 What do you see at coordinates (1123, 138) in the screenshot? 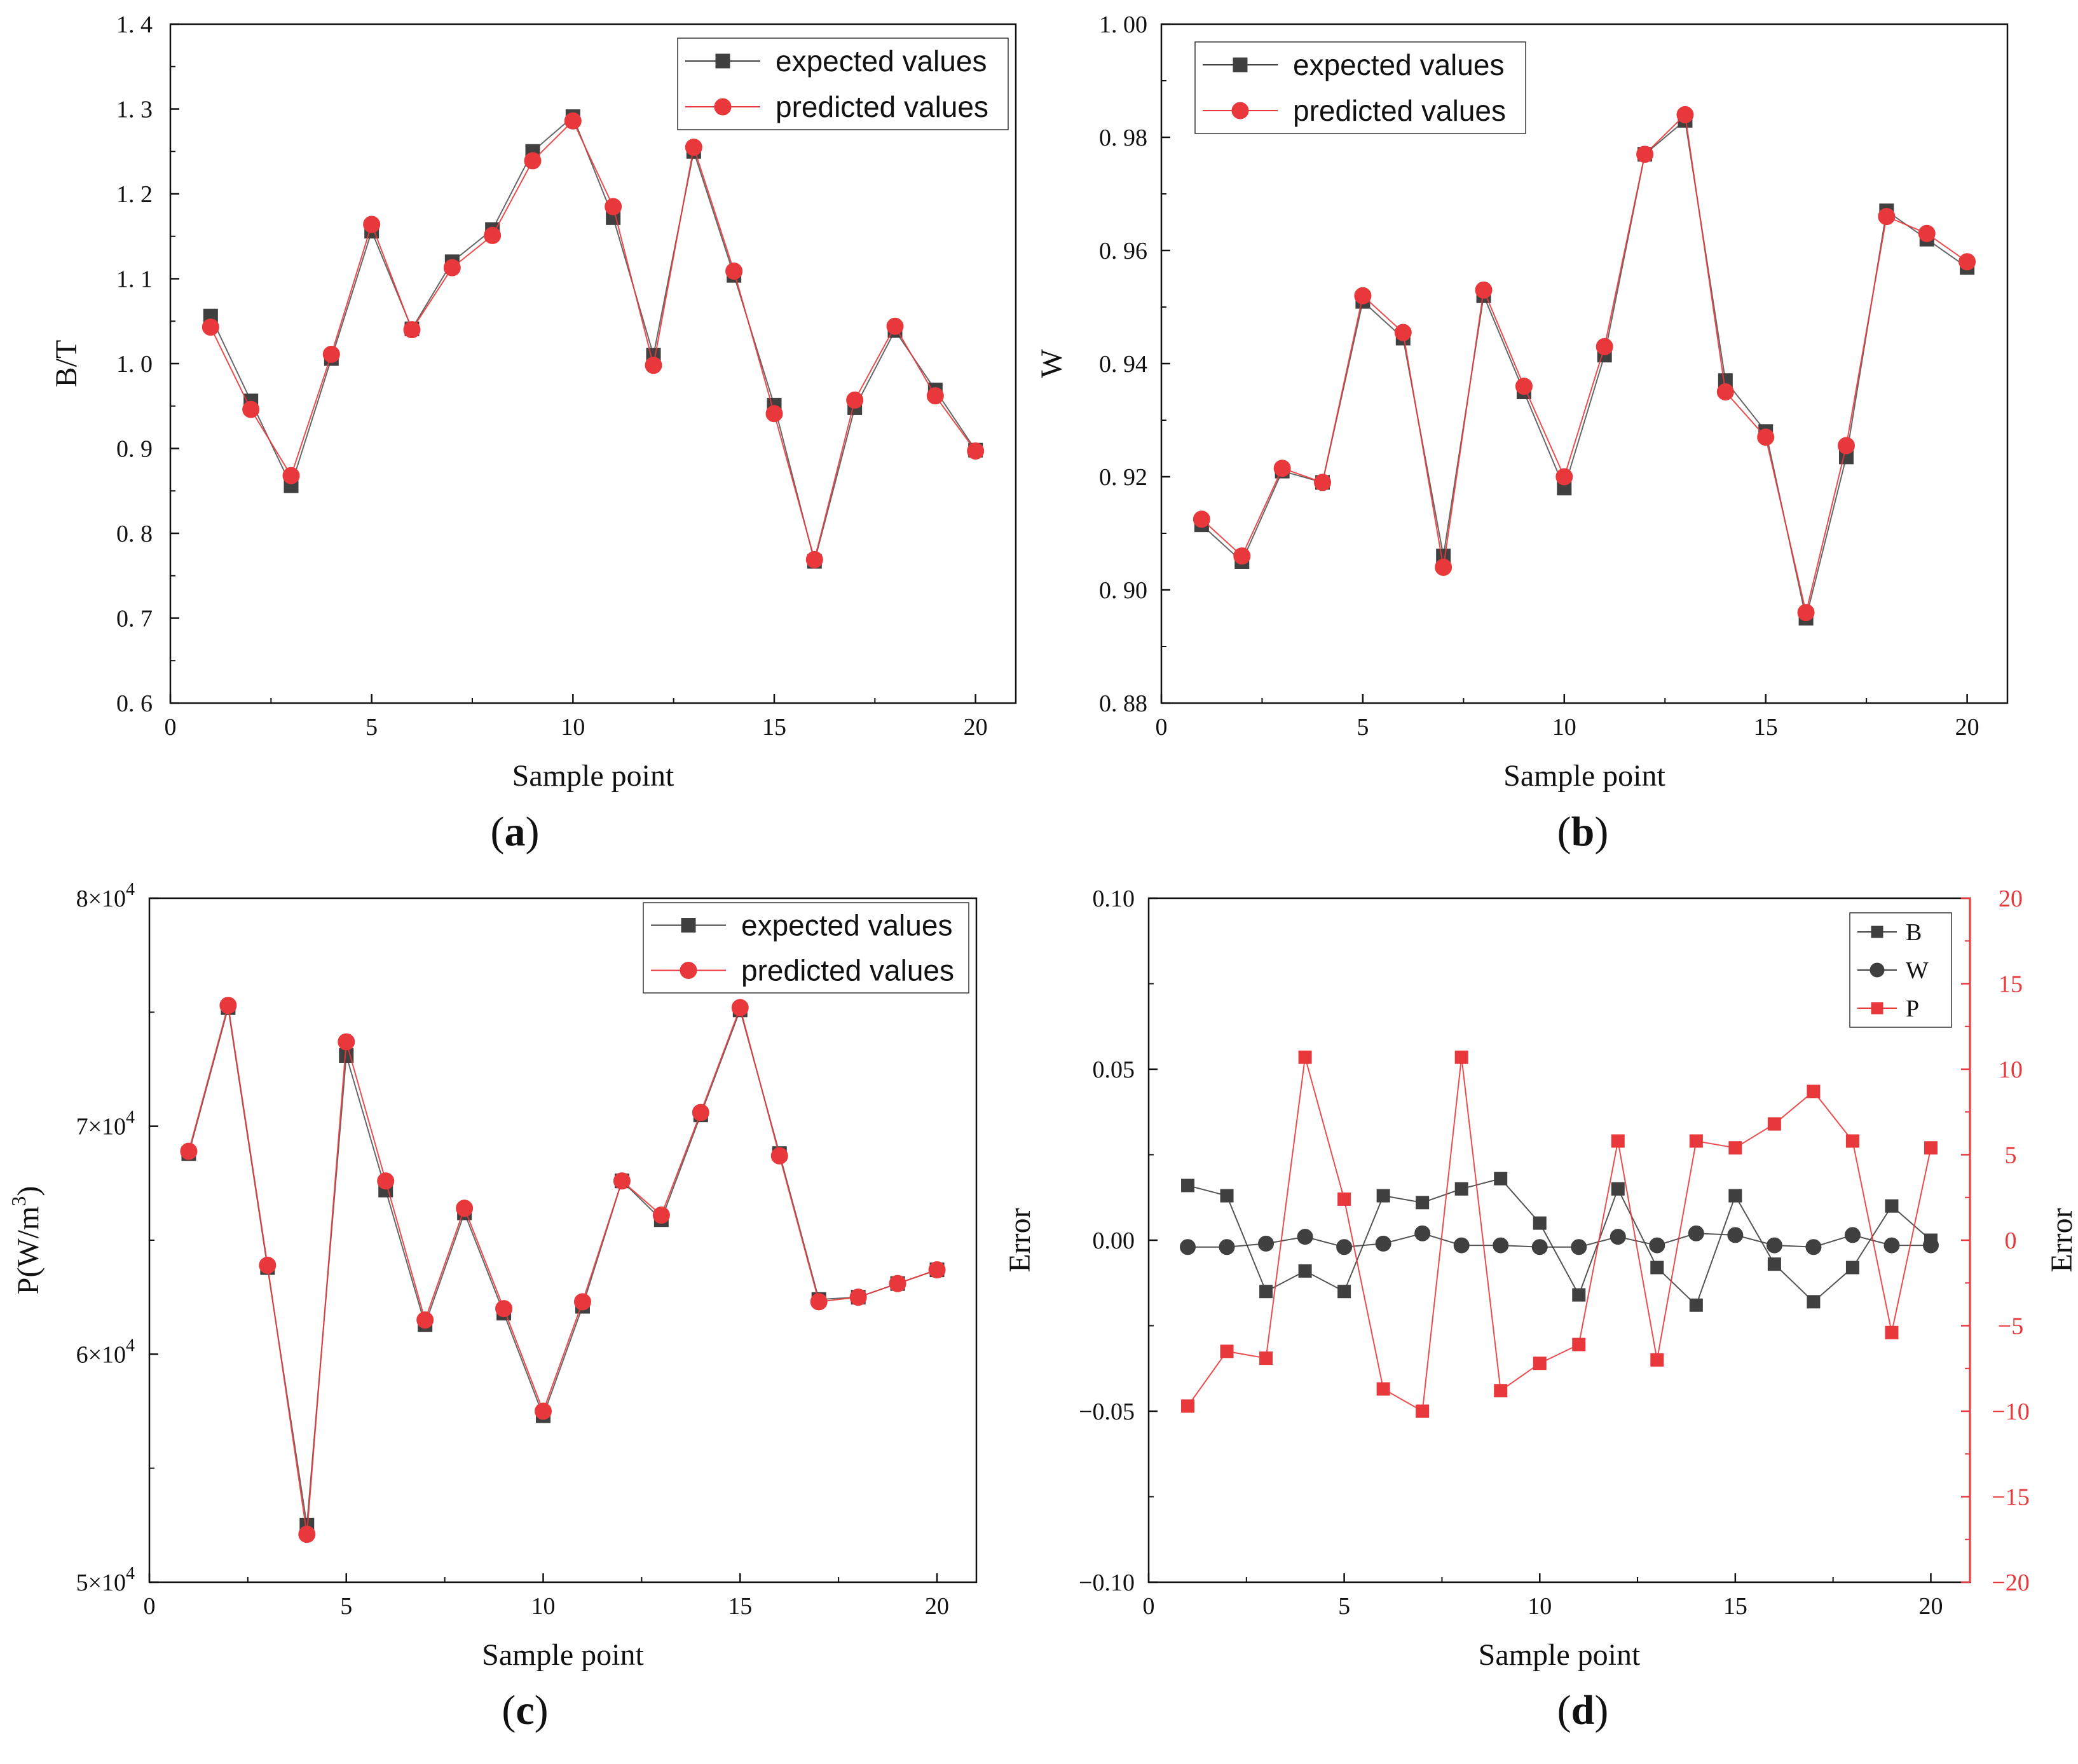
I see `y-tick-label: 0. 98` at bounding box center [1123, 138].